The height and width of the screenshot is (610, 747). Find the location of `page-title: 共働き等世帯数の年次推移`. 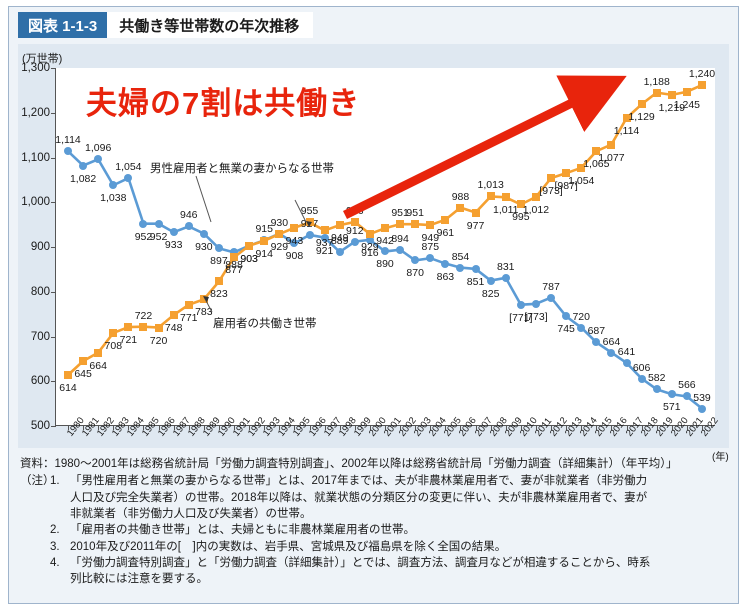

page-title: 共働き等世帯数の年次推移 is located at coordinates (210, 25).